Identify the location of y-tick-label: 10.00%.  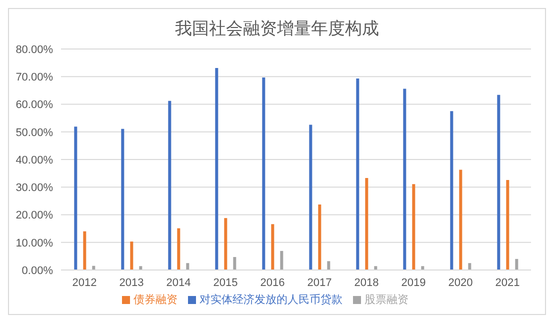
(35, 243).